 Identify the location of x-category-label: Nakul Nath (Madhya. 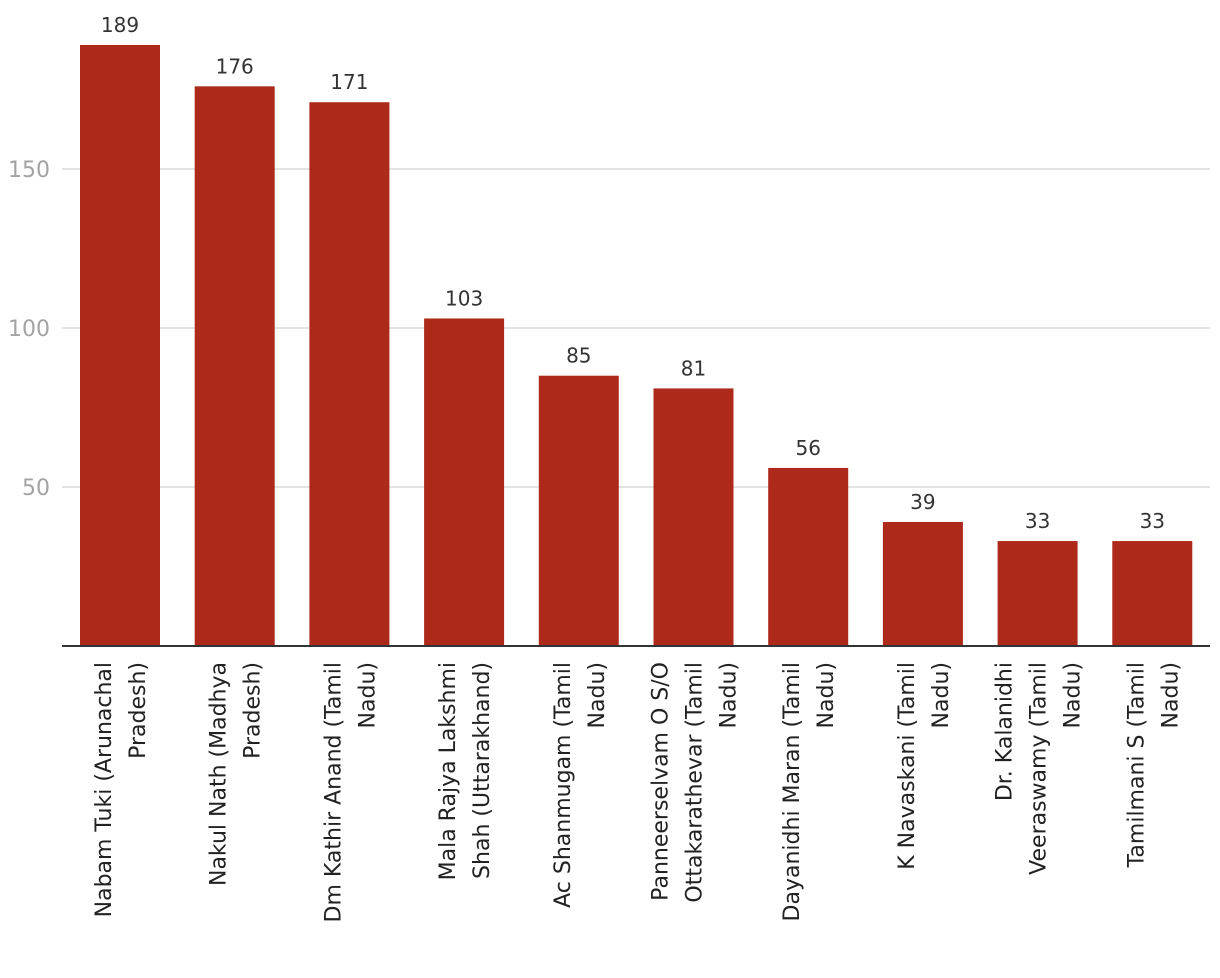
(219, 774).